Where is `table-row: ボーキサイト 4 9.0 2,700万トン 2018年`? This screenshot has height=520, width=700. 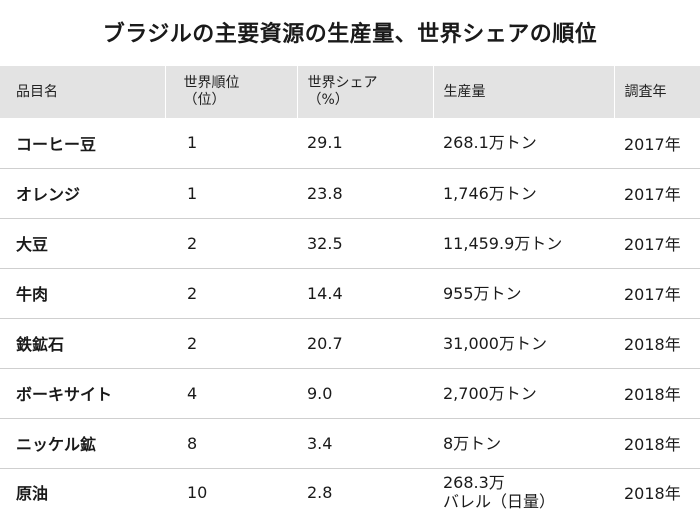
table-row: ボーキサイト 4 9.0 2,700万トン 2018年 is located at coordinates (350, 393).